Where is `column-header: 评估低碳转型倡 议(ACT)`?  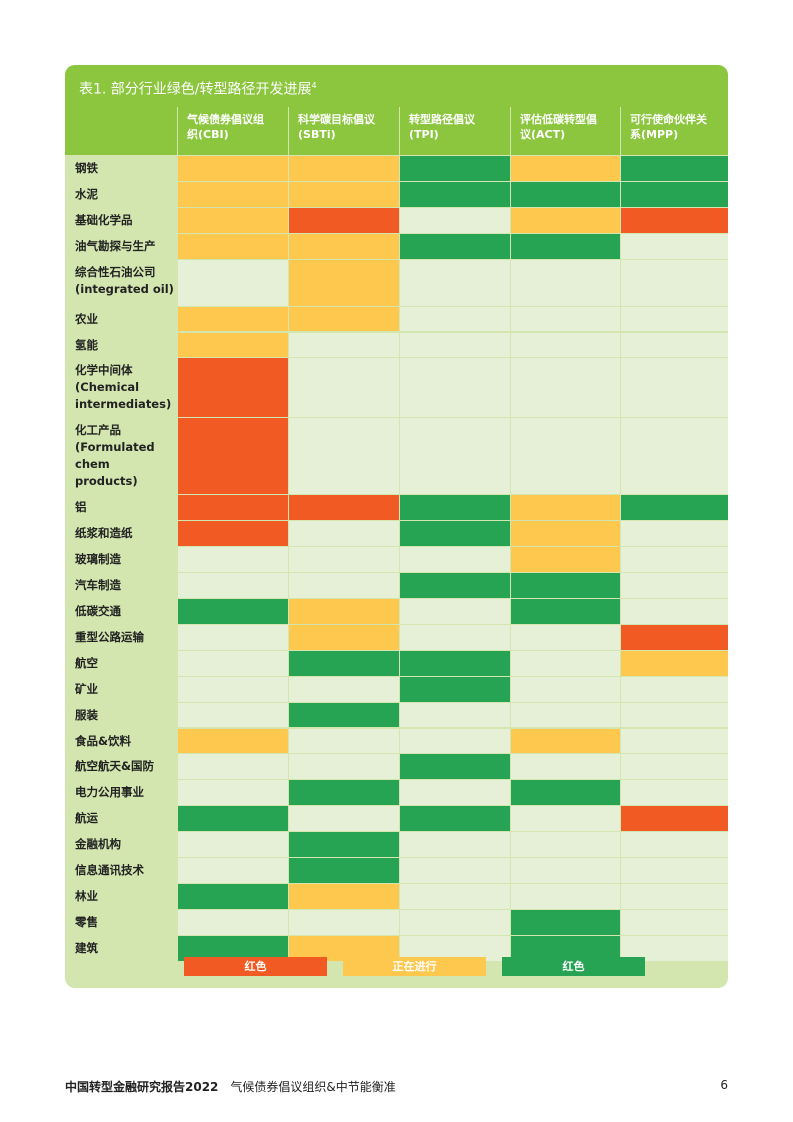 column-header: 评估低碳转型倡 议(ACT) is located at coordinates (565, 131).